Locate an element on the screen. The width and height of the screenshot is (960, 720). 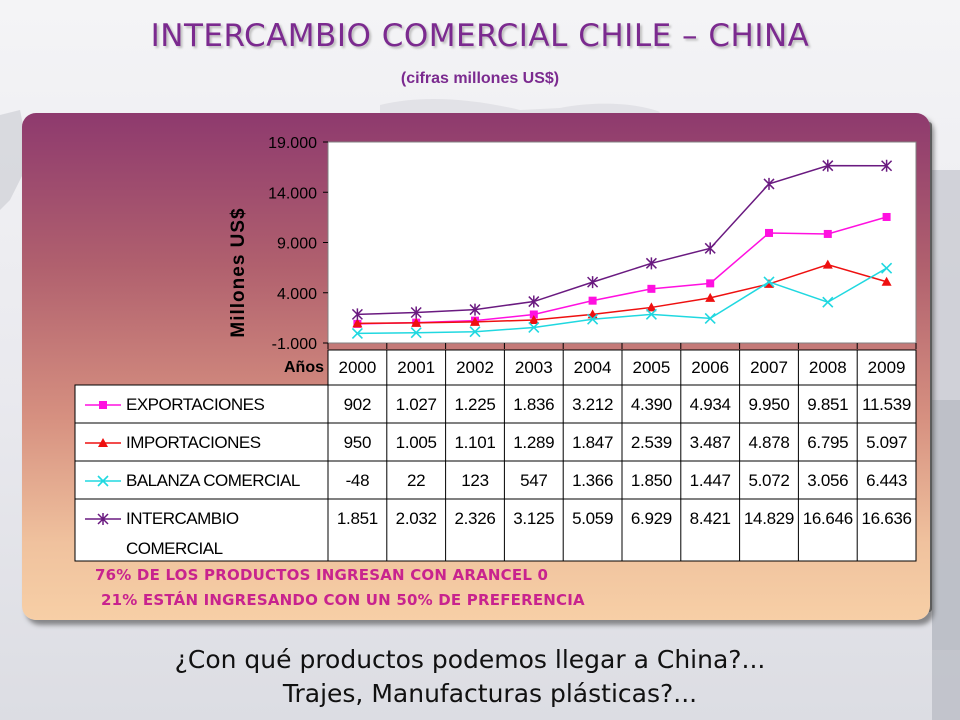
table-cell: 4.878 is located at coordinates (768, 442).